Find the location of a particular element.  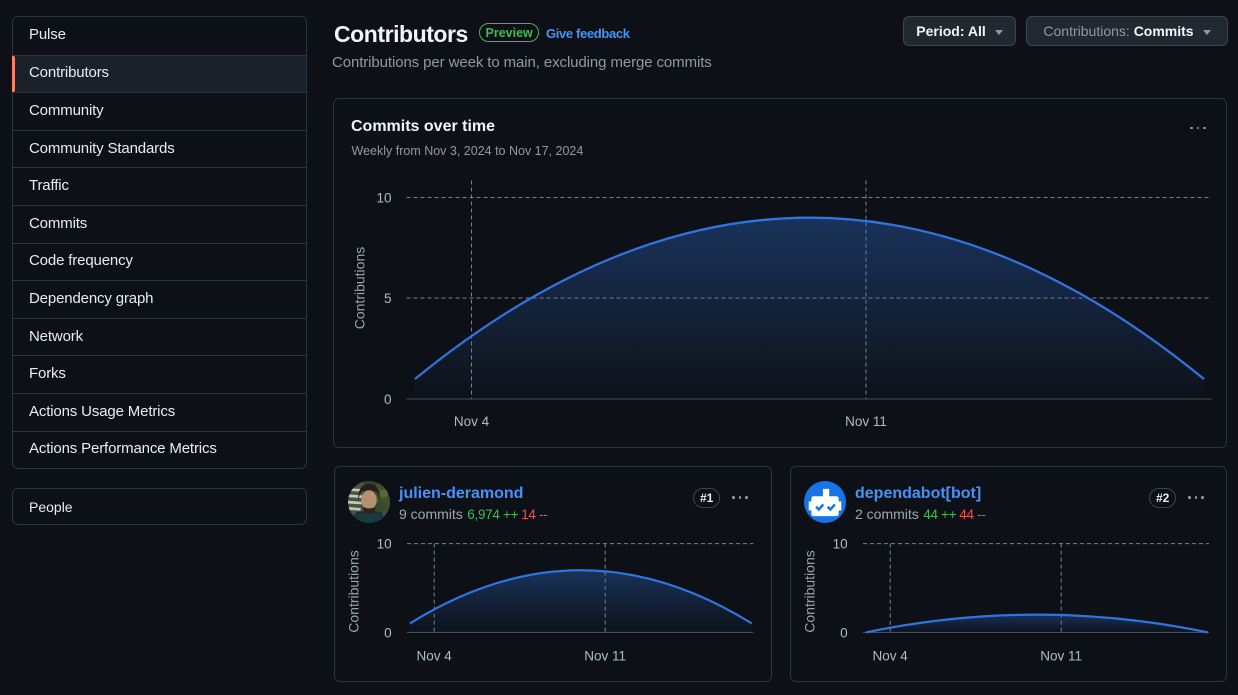

svg-text: 5 is located at coordinates (388, 298).